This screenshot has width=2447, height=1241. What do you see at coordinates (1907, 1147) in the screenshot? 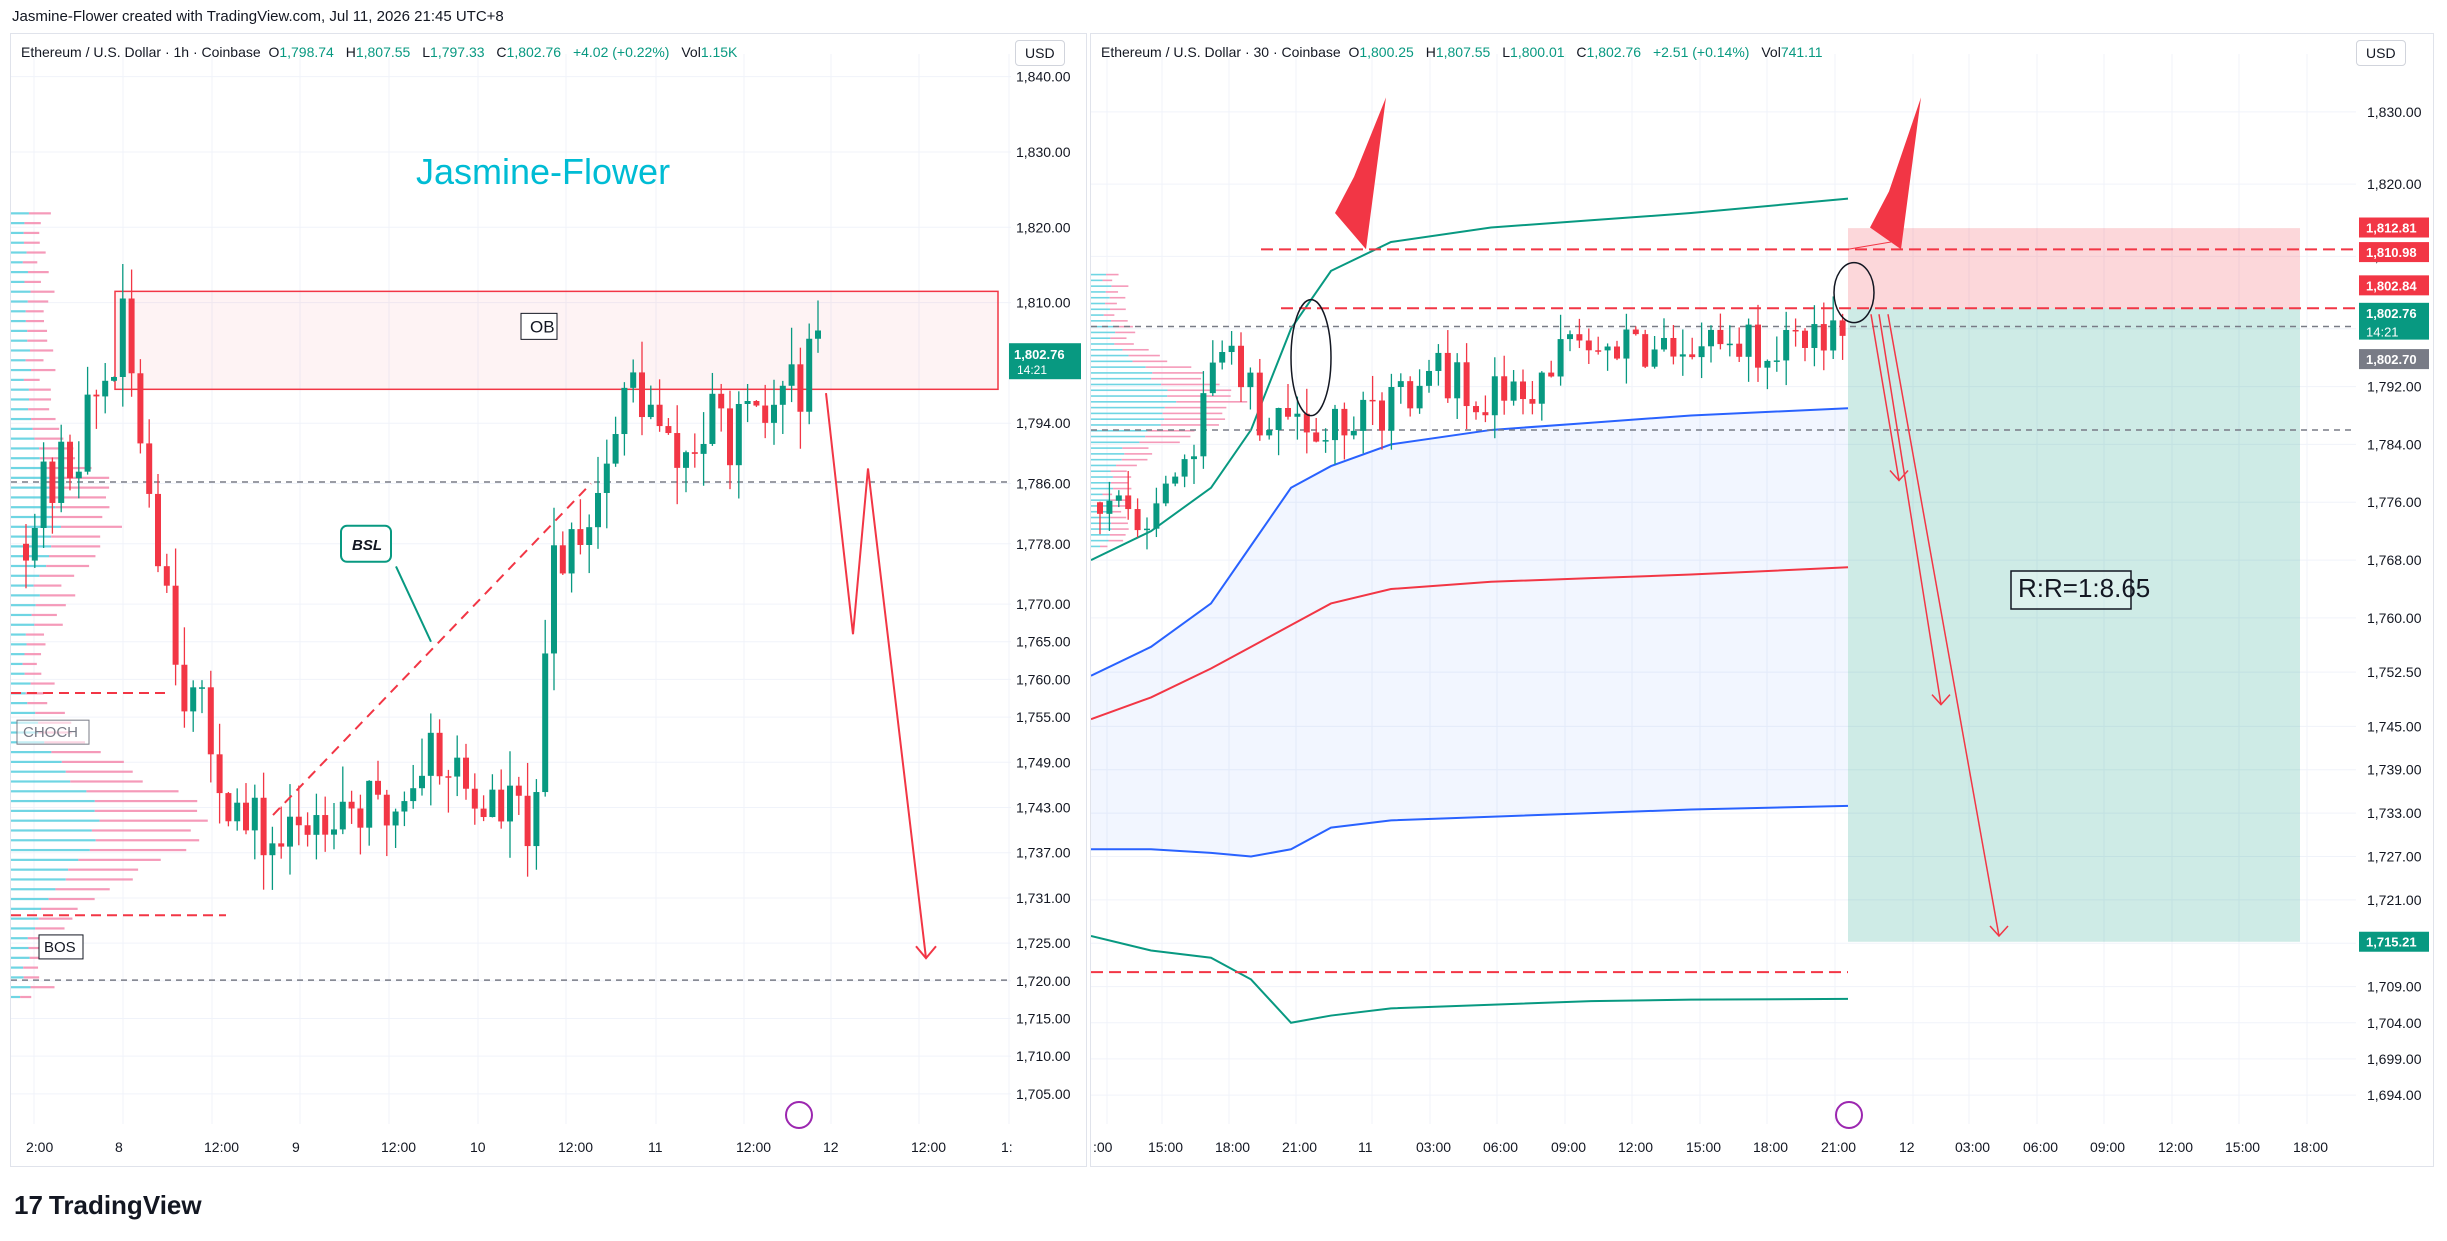
I see `x-tick-label: 12` at bounding box center [1907, 1147].